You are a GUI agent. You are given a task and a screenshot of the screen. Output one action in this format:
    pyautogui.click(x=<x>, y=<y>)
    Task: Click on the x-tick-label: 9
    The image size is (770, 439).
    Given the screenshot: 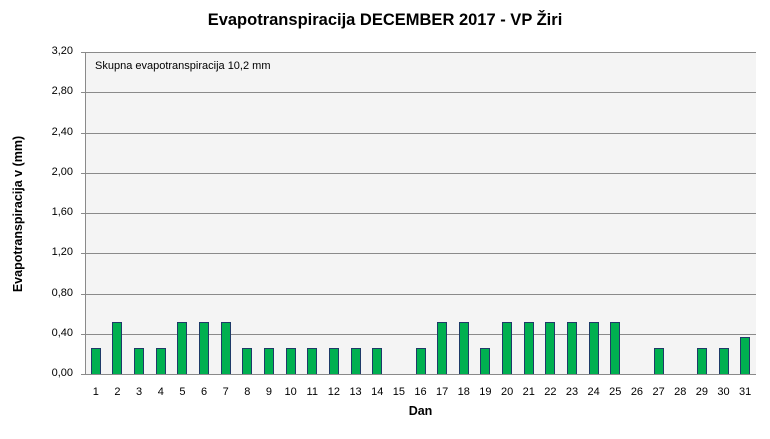 What is the action you would take?
    pyautogui.click(x=269, y=392)
    